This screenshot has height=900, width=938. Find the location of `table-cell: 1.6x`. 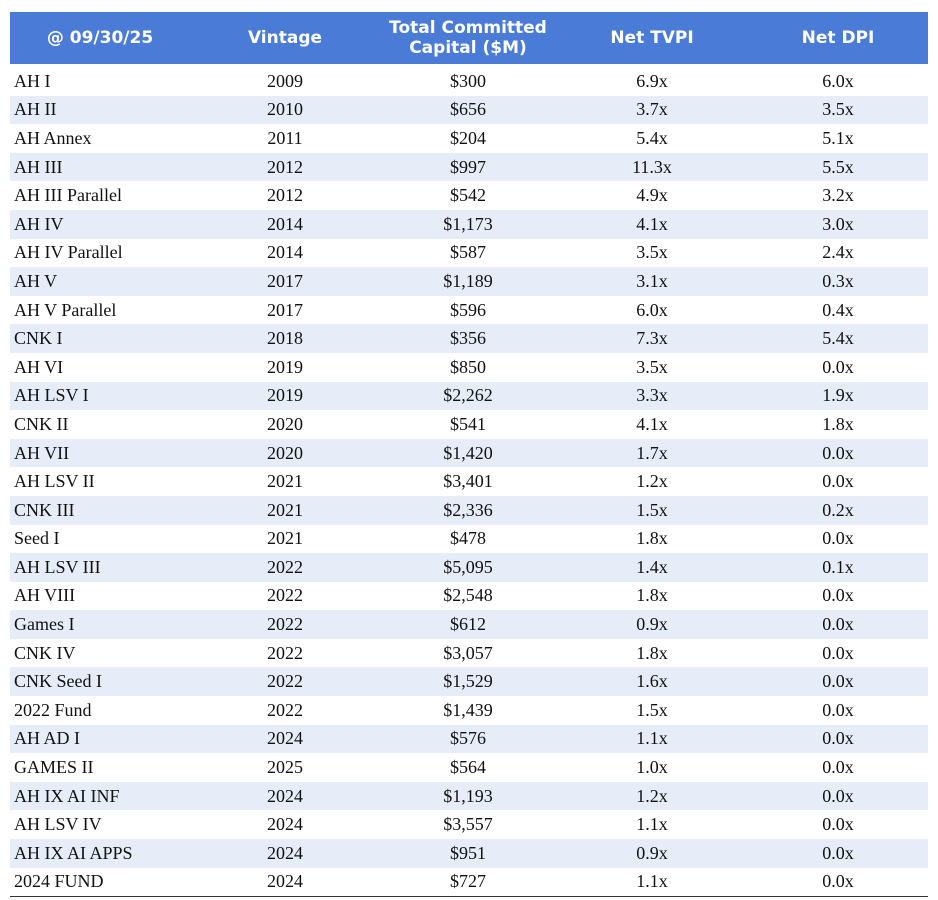

table-cell: 1.6x is located at coordinates (652, 682).